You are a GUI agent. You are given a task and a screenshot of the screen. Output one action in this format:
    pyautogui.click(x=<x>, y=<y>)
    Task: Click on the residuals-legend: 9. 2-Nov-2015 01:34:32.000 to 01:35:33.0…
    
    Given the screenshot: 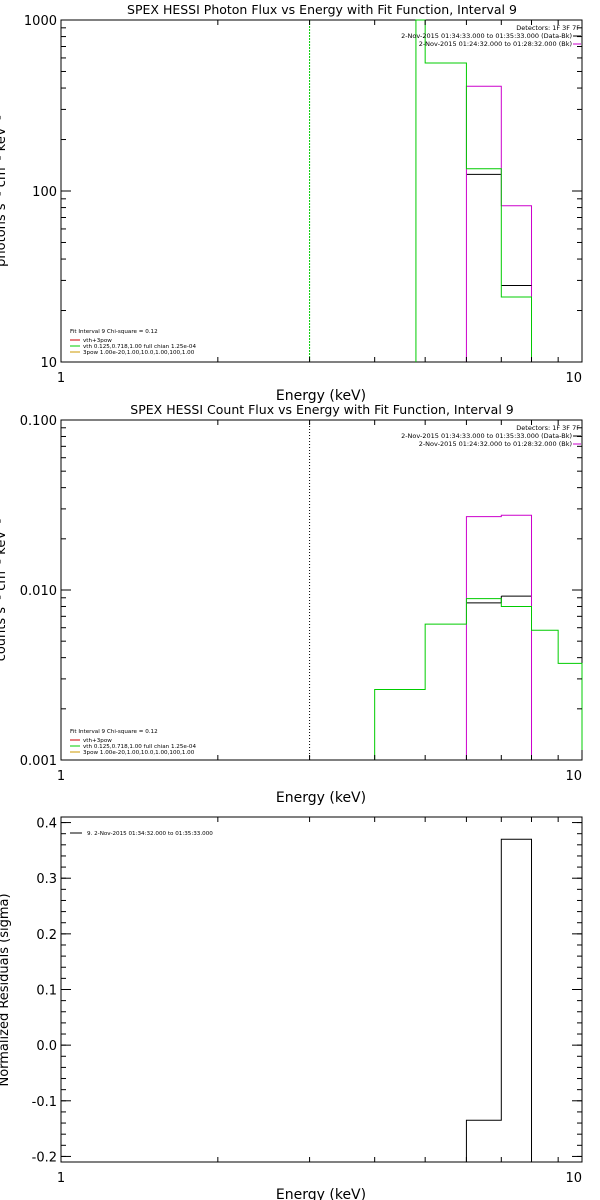 What is the action you would take?
    pyautogui.click(x=141, y=834)
    